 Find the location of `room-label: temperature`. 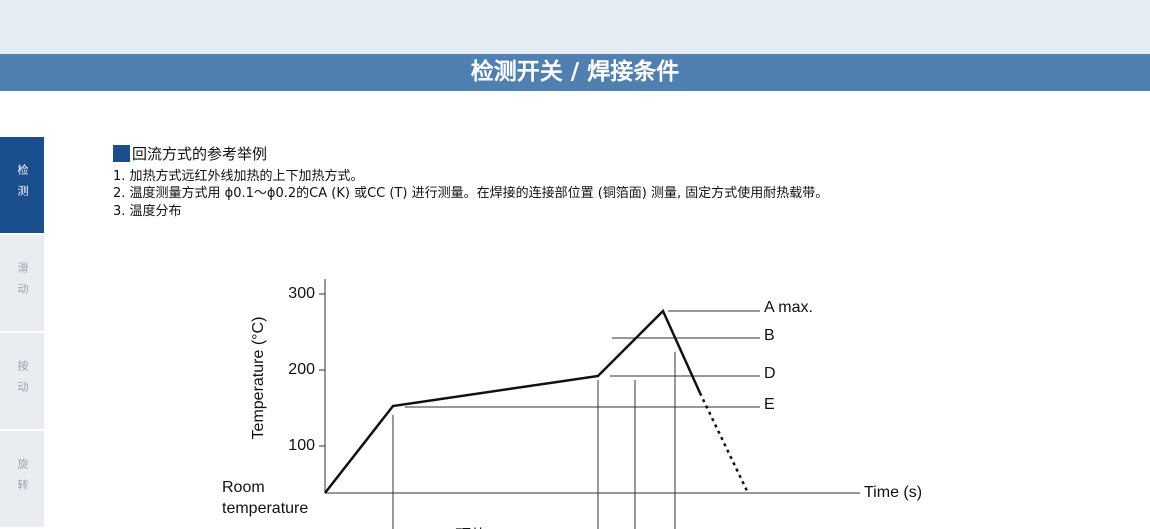

room-label: temperature is located at coordinates (265, 508).